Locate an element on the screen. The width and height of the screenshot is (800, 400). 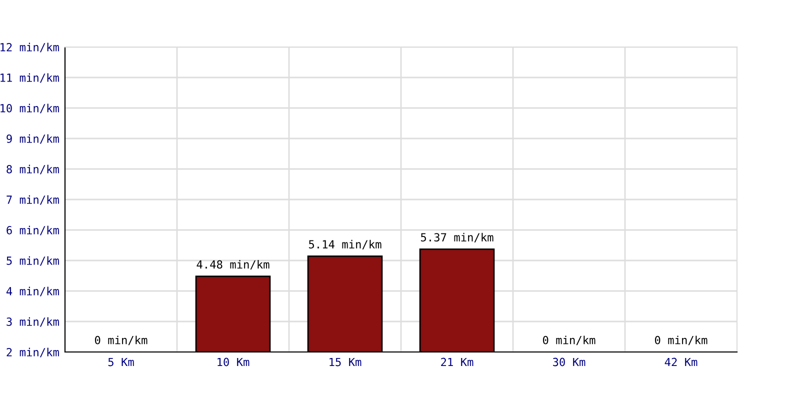
y-tick-label: 3 min/km is located at coordinates (32, 322).